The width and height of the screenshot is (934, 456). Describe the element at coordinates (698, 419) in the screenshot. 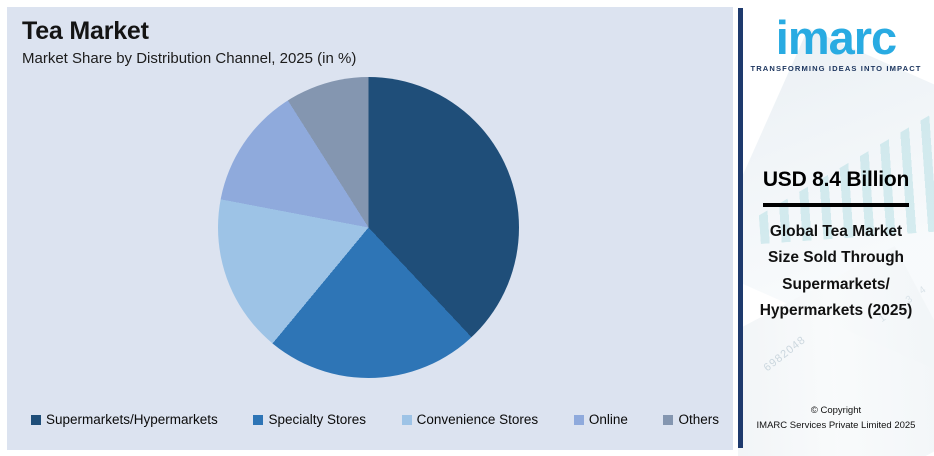

I see `legend-label: Others` at that location.